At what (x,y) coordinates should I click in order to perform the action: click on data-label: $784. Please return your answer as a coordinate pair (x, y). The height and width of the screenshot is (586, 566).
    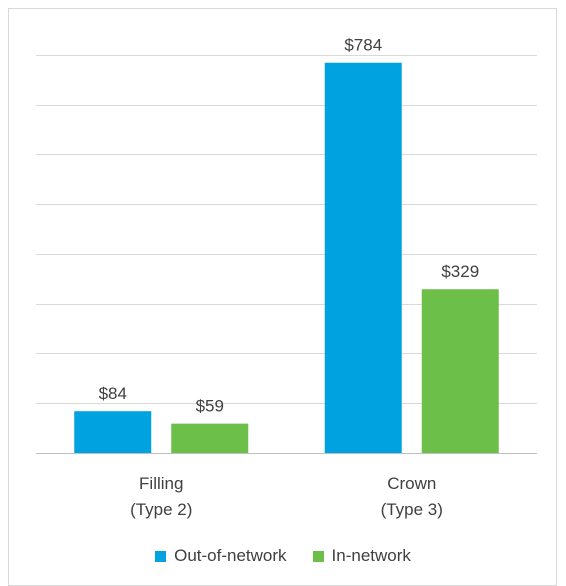
    Looking at the image, I should click on (363, 45).